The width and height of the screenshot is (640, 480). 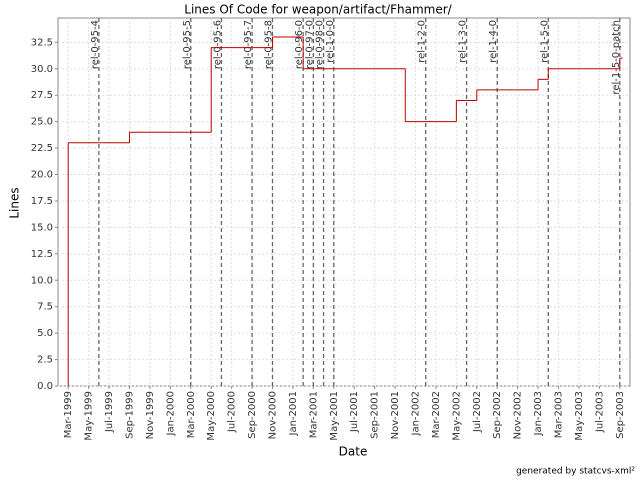 What do you see at coordinates (416, 413) in the screenshot?
I see `x-tick-label: Jan-2002` at bounding box center [416, 413].